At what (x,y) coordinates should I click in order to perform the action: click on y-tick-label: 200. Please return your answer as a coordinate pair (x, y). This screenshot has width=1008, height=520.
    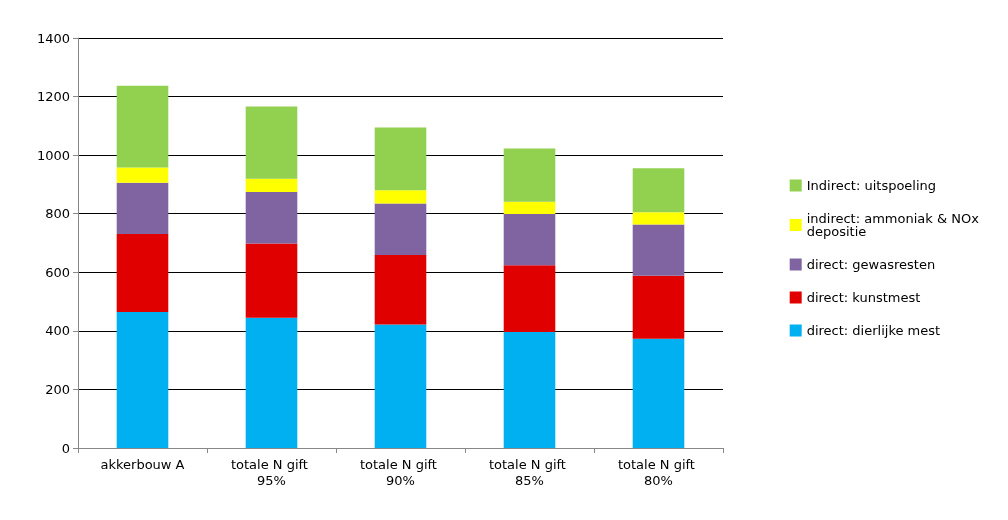
    Looking at the image, I should click on (57, 389).